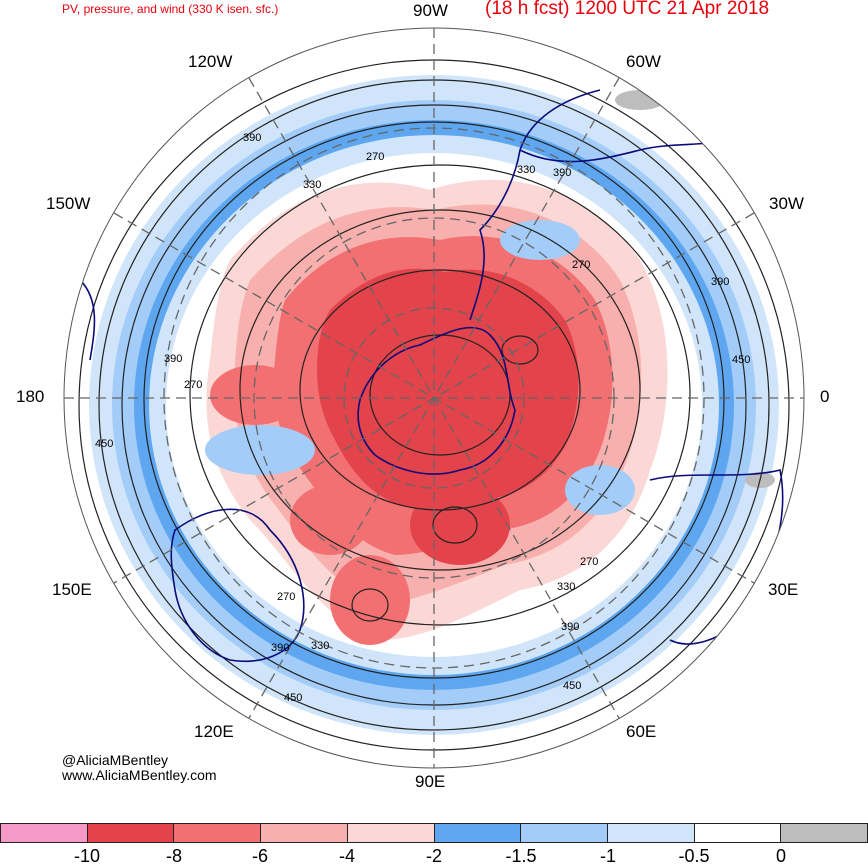 The width and height of the screenshot is (868, 867). I want to click on lon-label-120e: 120E, so click(214, 731).